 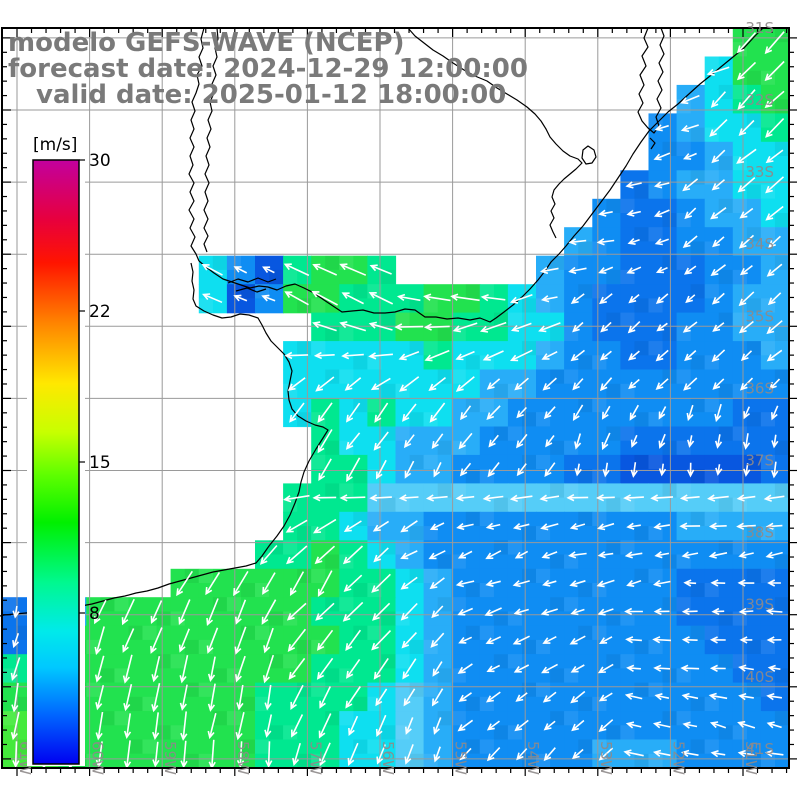 I want to click on longitude-label: 58W, so click(x=243, y=758).